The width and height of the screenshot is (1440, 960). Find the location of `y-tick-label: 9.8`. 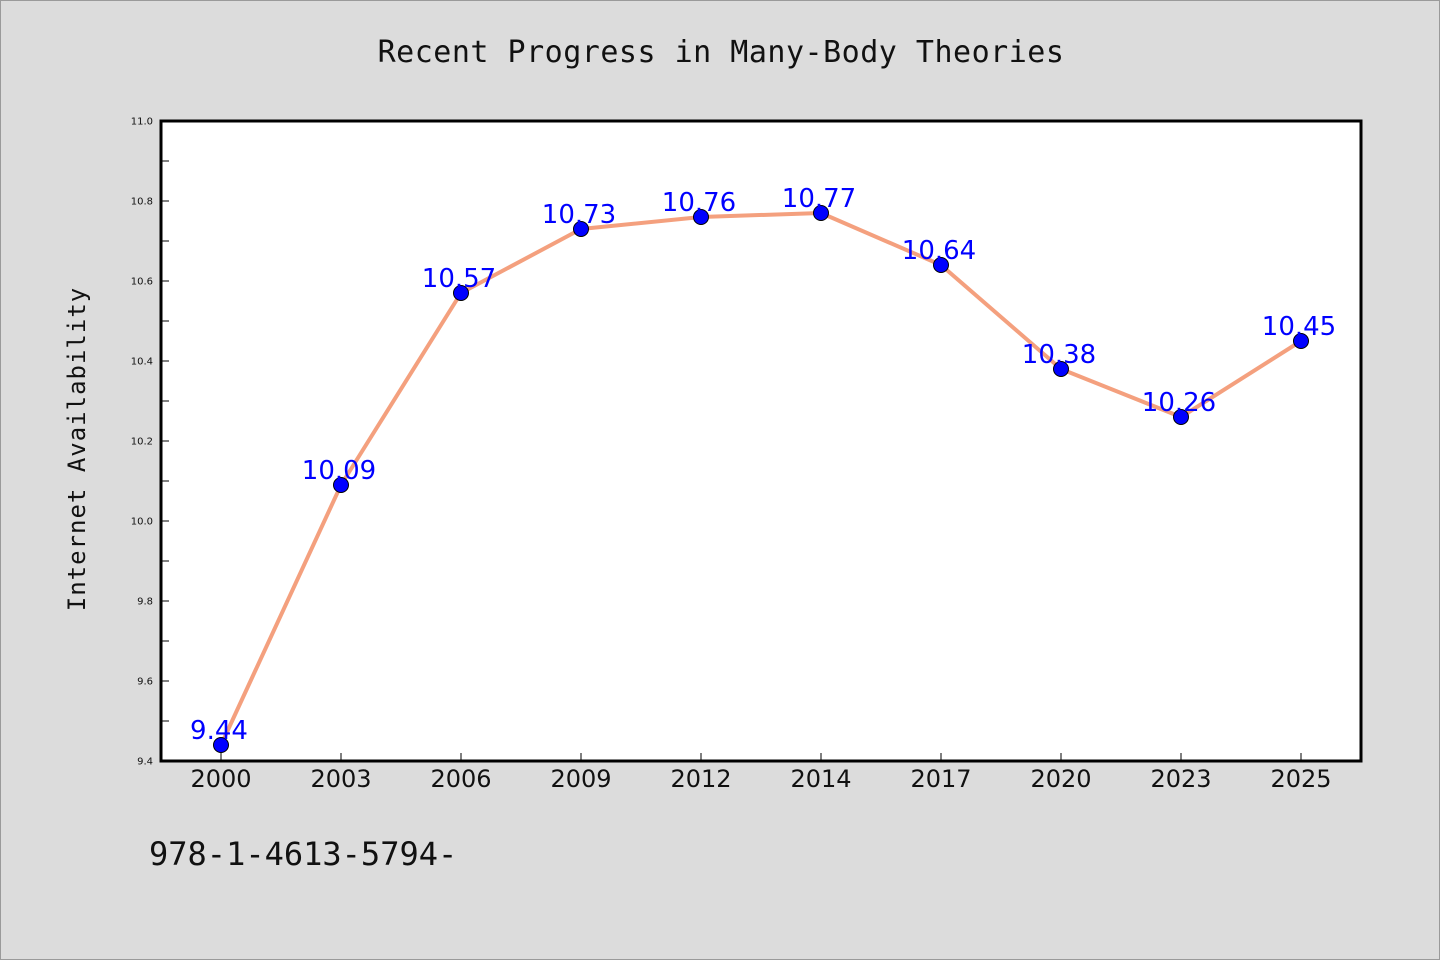

y-tick-label: 9.8 is located at coordinates (145, 602).